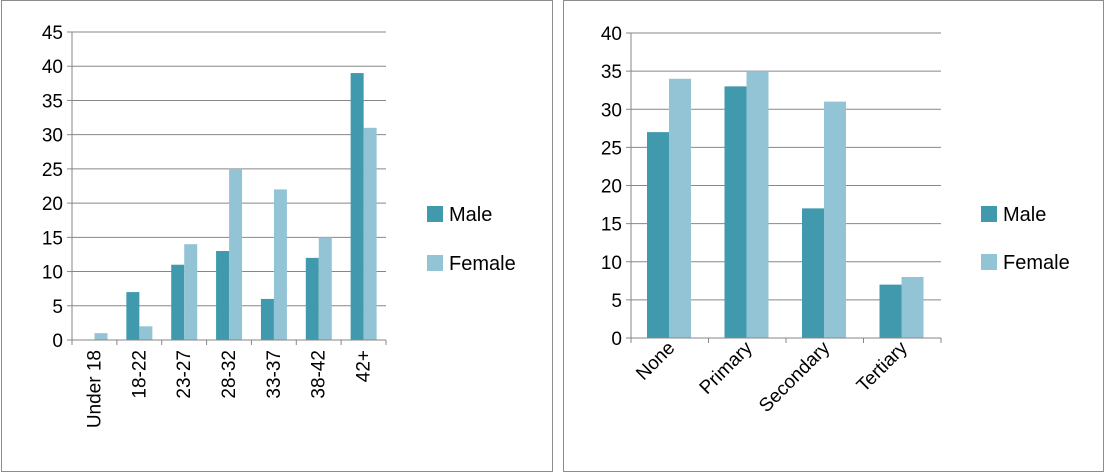  I want to click on x-tick-label: 18-22, so click(139, 374).